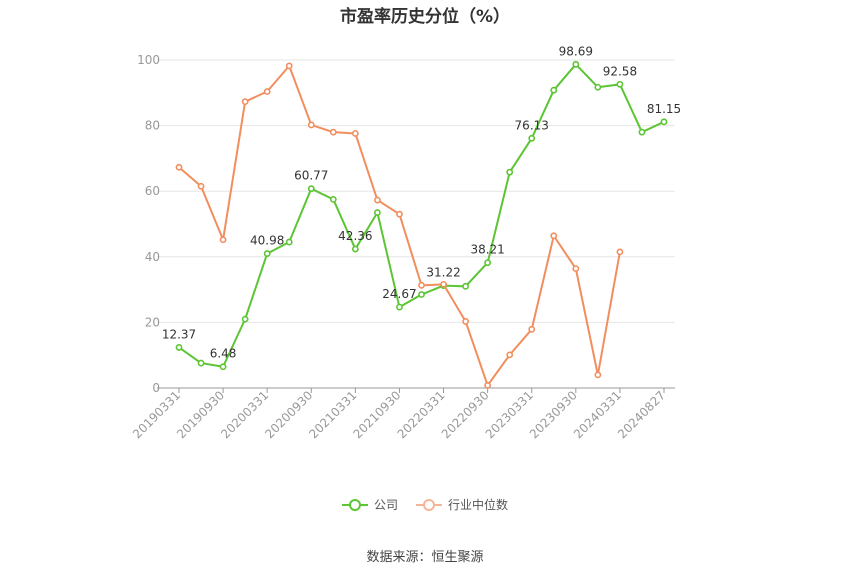  Describe the element at coordinates (354, 505) in the screenshot. I see `legend-swatch-company` at that location.